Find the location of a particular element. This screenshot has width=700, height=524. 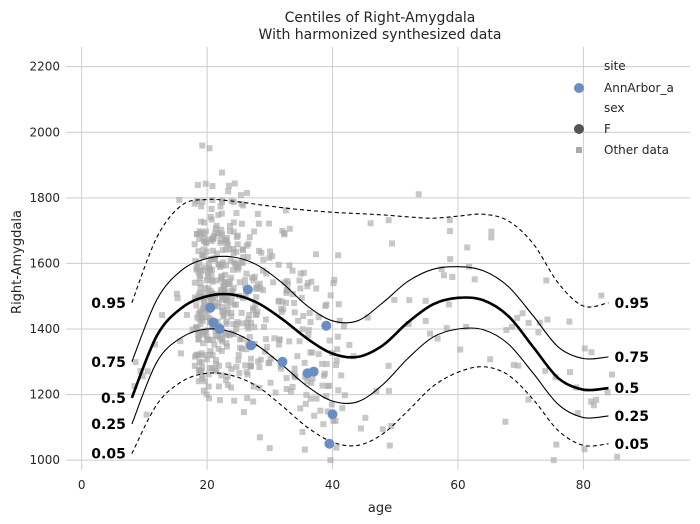

y-tick-label: 1800 is located at coordinates (44, 198).